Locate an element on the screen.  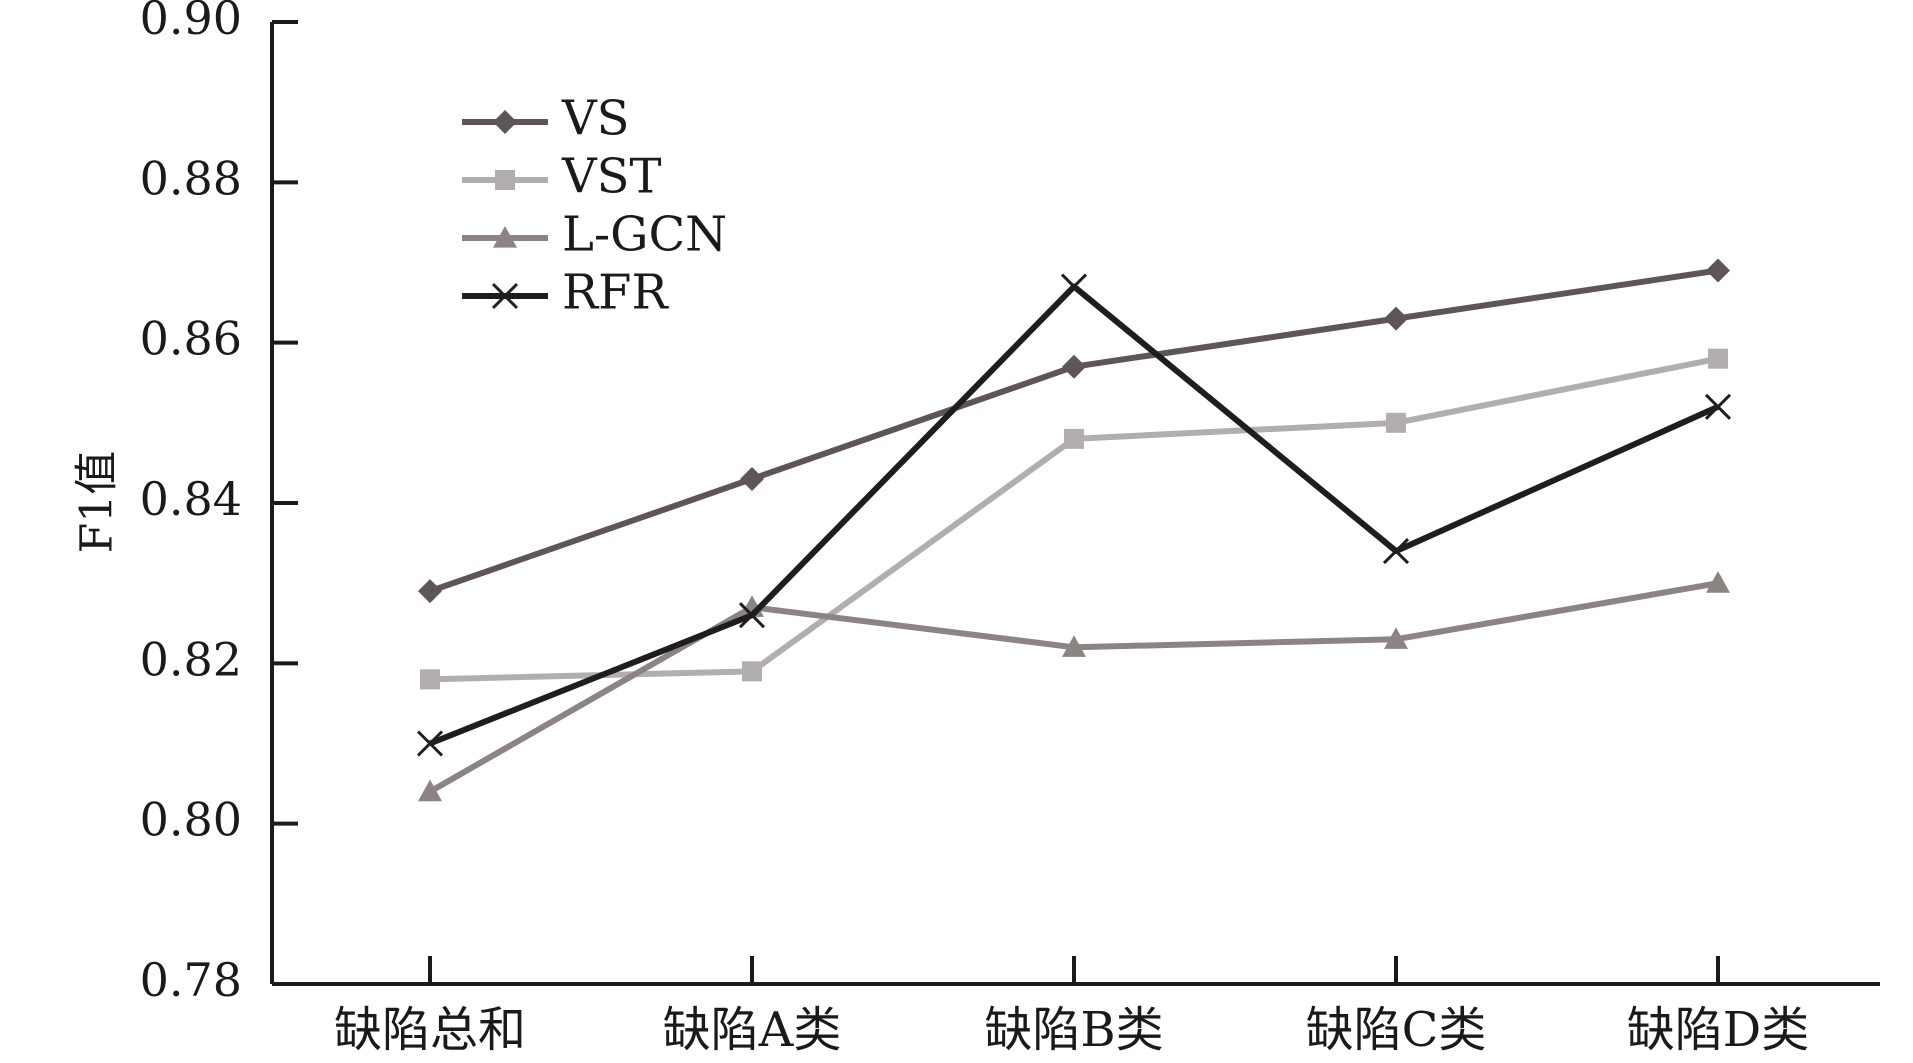
legend-item-l-gcn: L-GCN is located at coordinates (594, 235).